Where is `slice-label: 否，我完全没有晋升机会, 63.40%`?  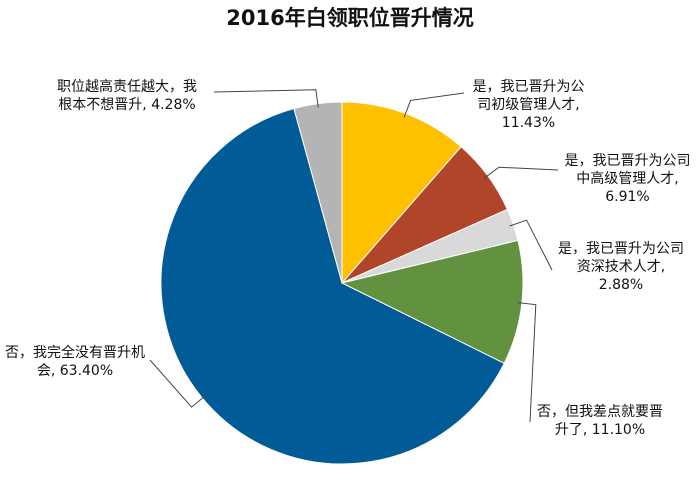 slice-label: 否，我完全没有晋升机会, 63.40% is located at coordinates (75, 362).